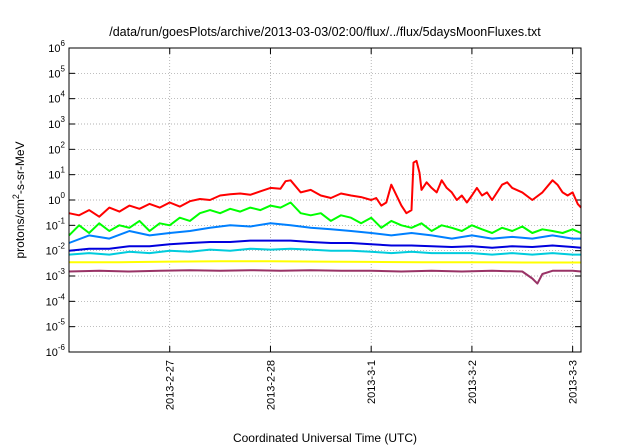 The height and width of the screenshot is (448, 640). What do you see at coordinates (56, 326) in the screenshot?
I see `y-tick-label: 10⁻⁵` at bounding box center [56, 326].